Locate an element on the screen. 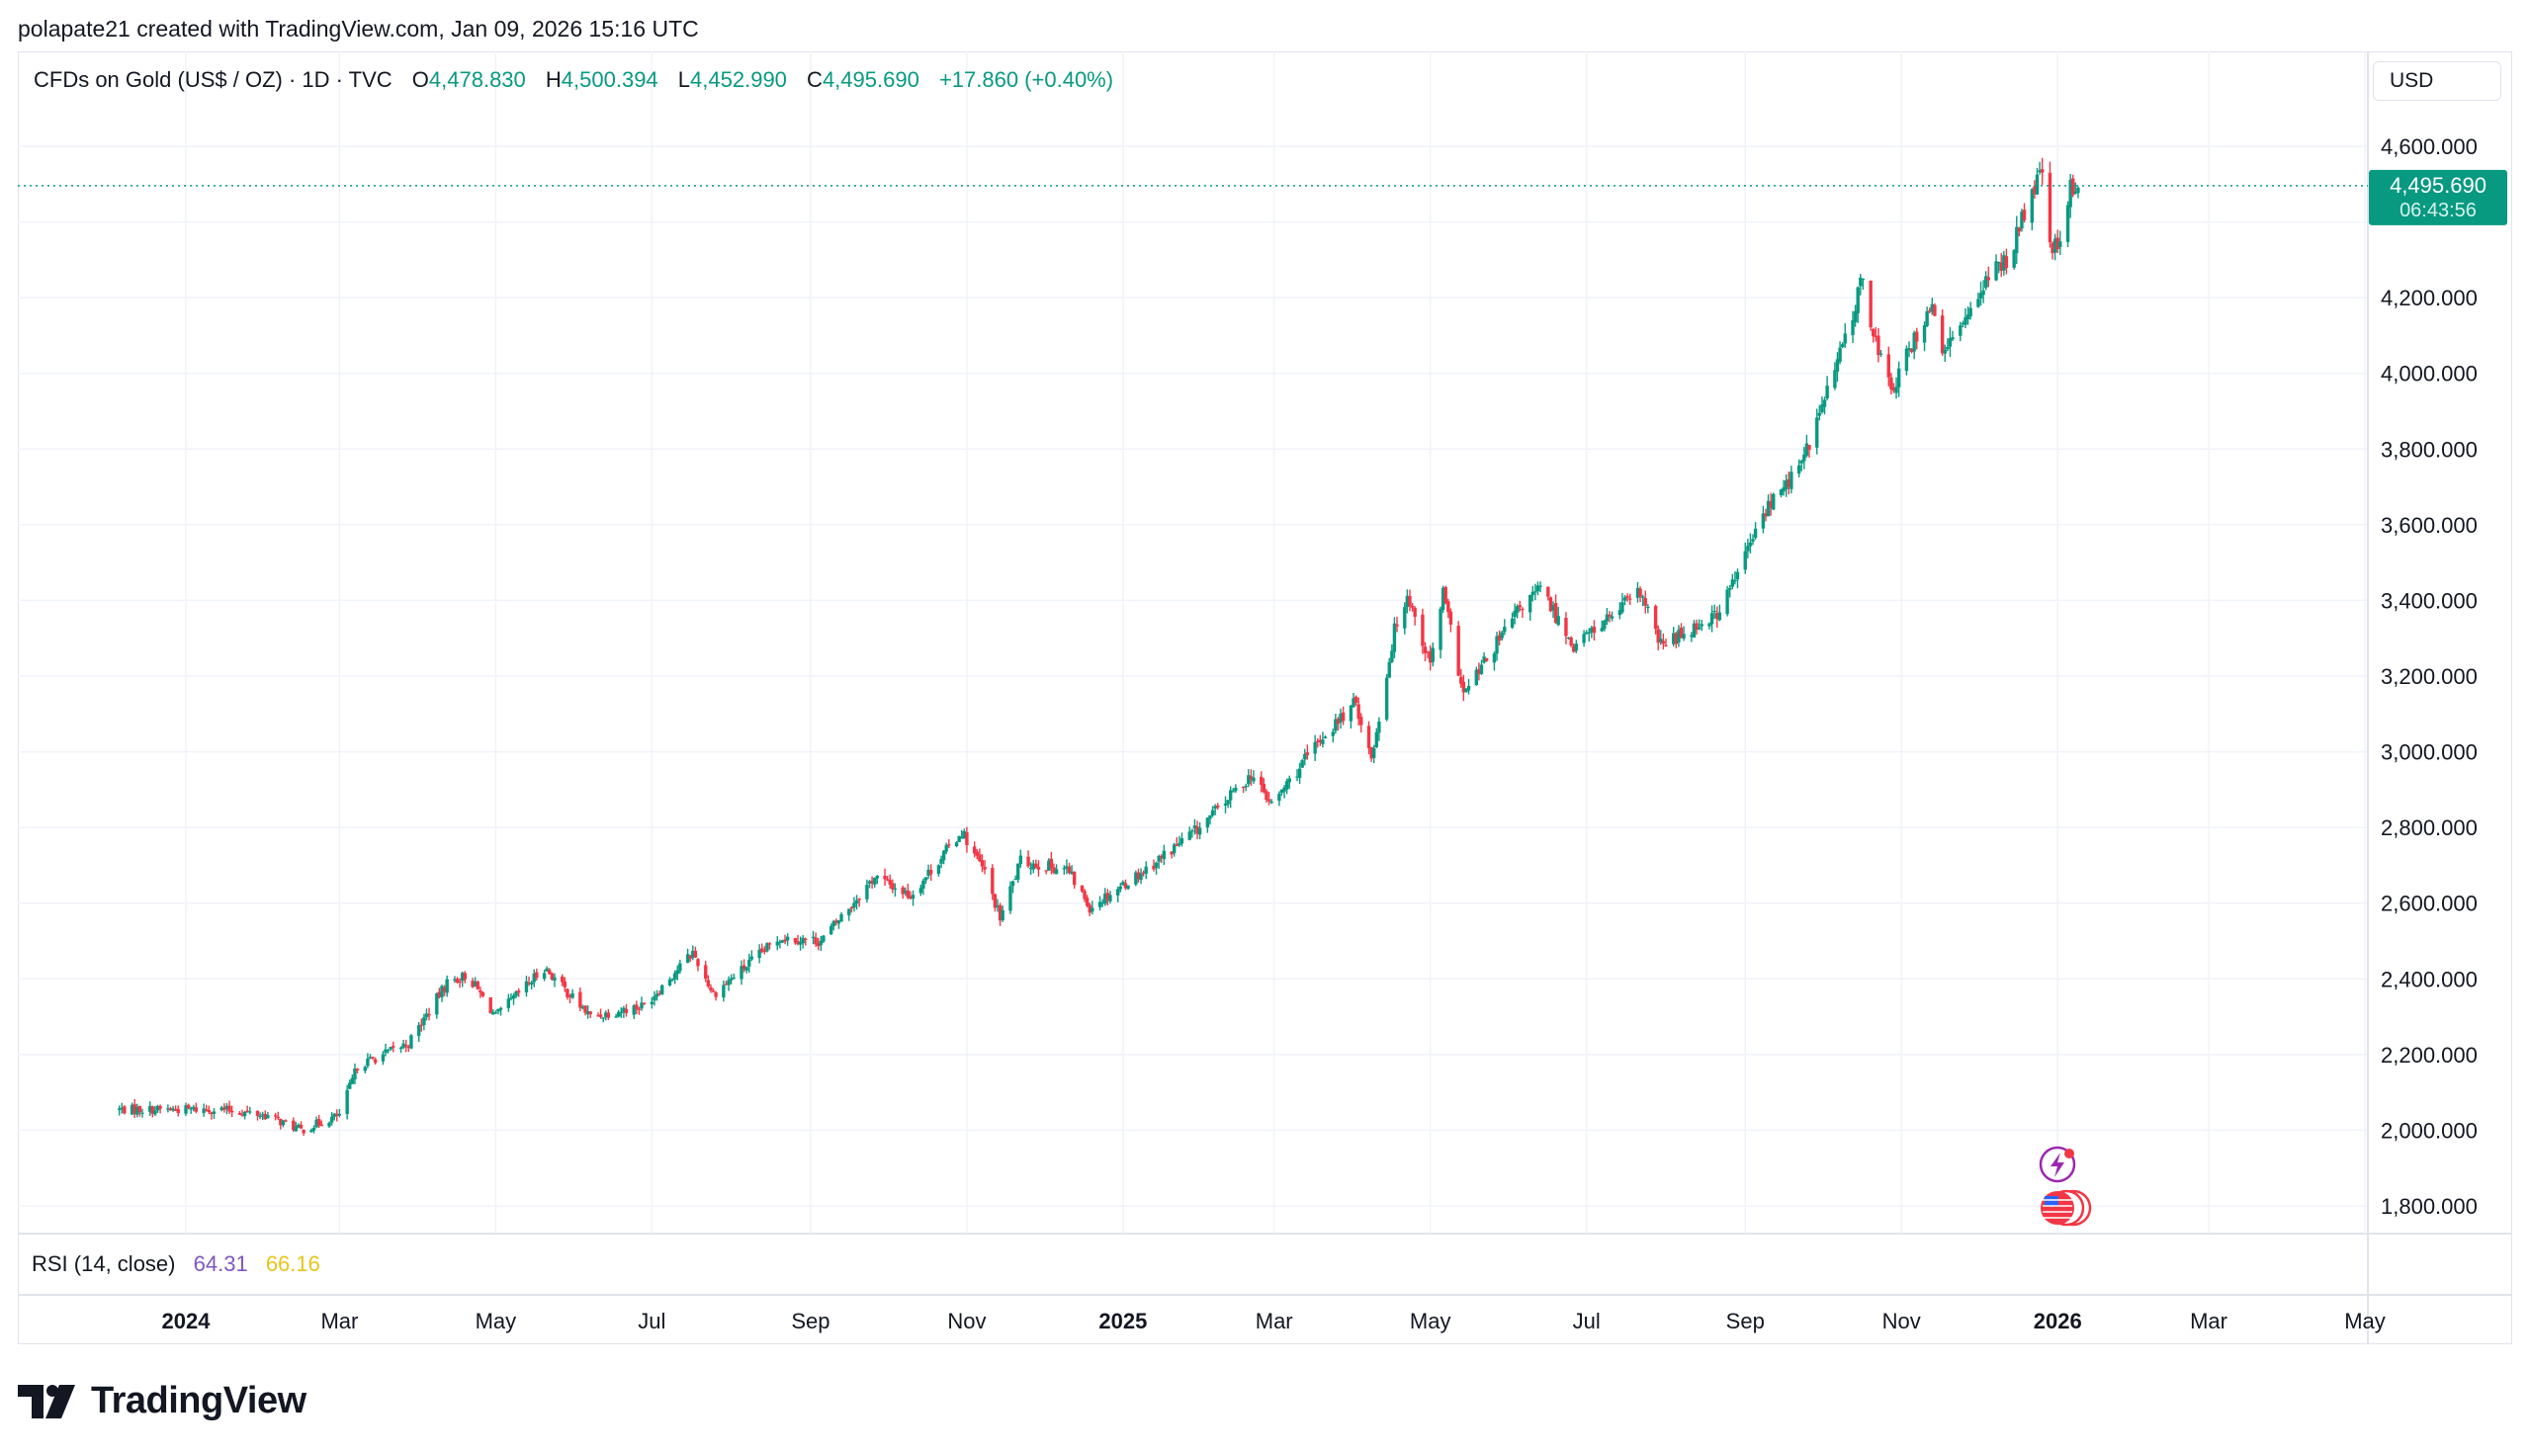  y-tick-label: 2,200.000 is located at coordinates (2430, 1055).